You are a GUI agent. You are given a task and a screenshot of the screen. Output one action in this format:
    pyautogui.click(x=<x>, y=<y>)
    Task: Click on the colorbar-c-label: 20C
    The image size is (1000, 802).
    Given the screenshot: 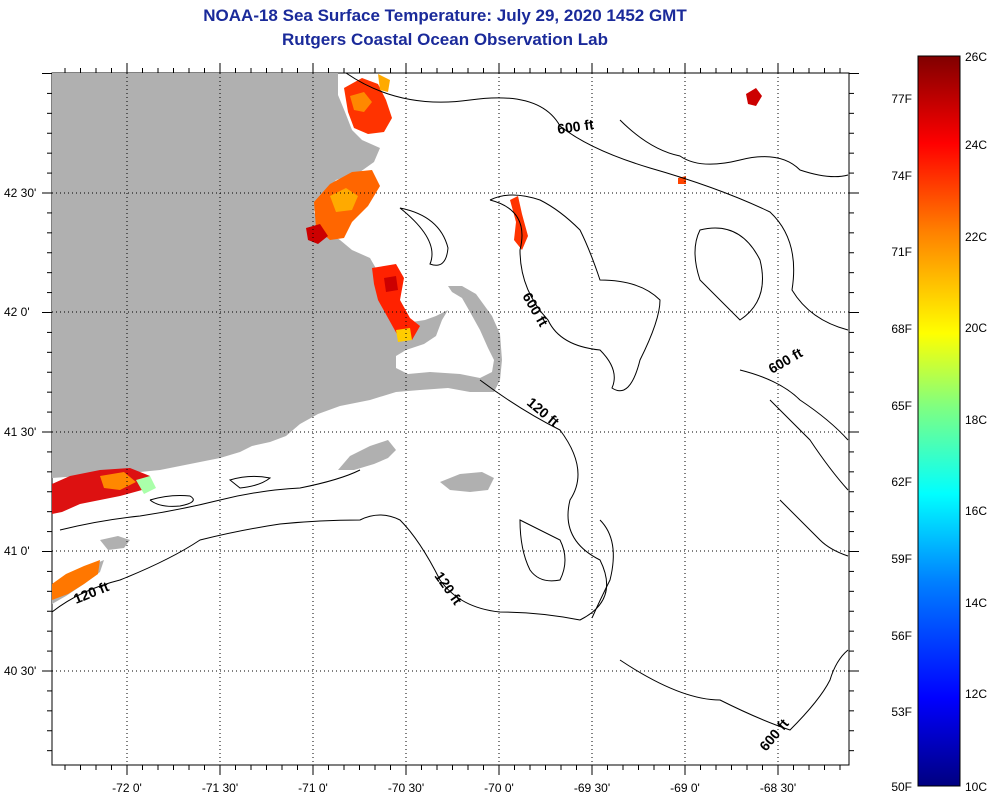 What is the action you would take?
    pyautogui.click(x=976, y=328)
    